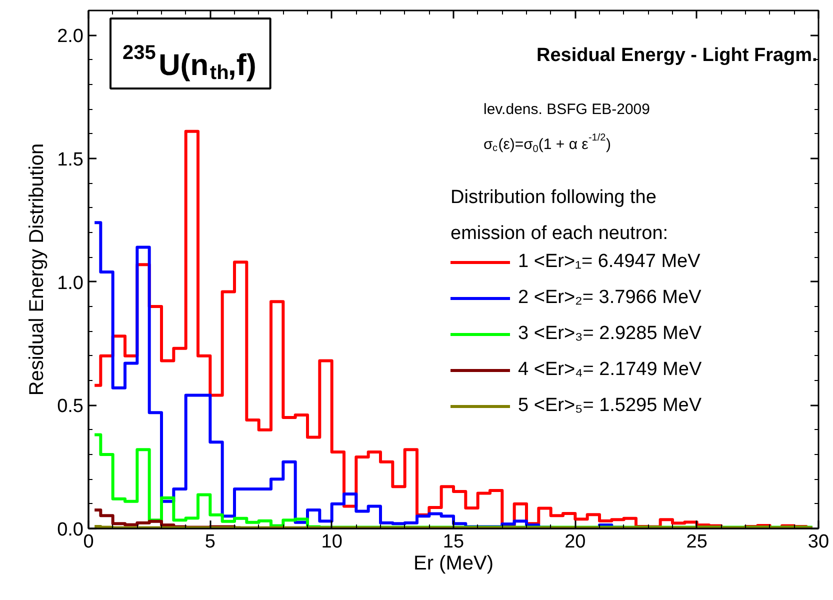 This screenshot has width=833, height=600. I want to click on x-tick-label: 0, so click(88, 542).